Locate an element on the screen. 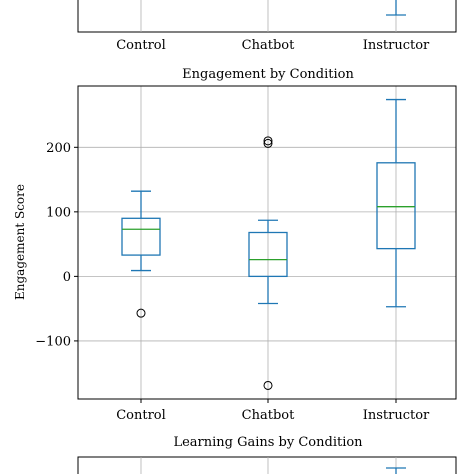  y-tick-label: 200 is located at coordinates (58, 148).